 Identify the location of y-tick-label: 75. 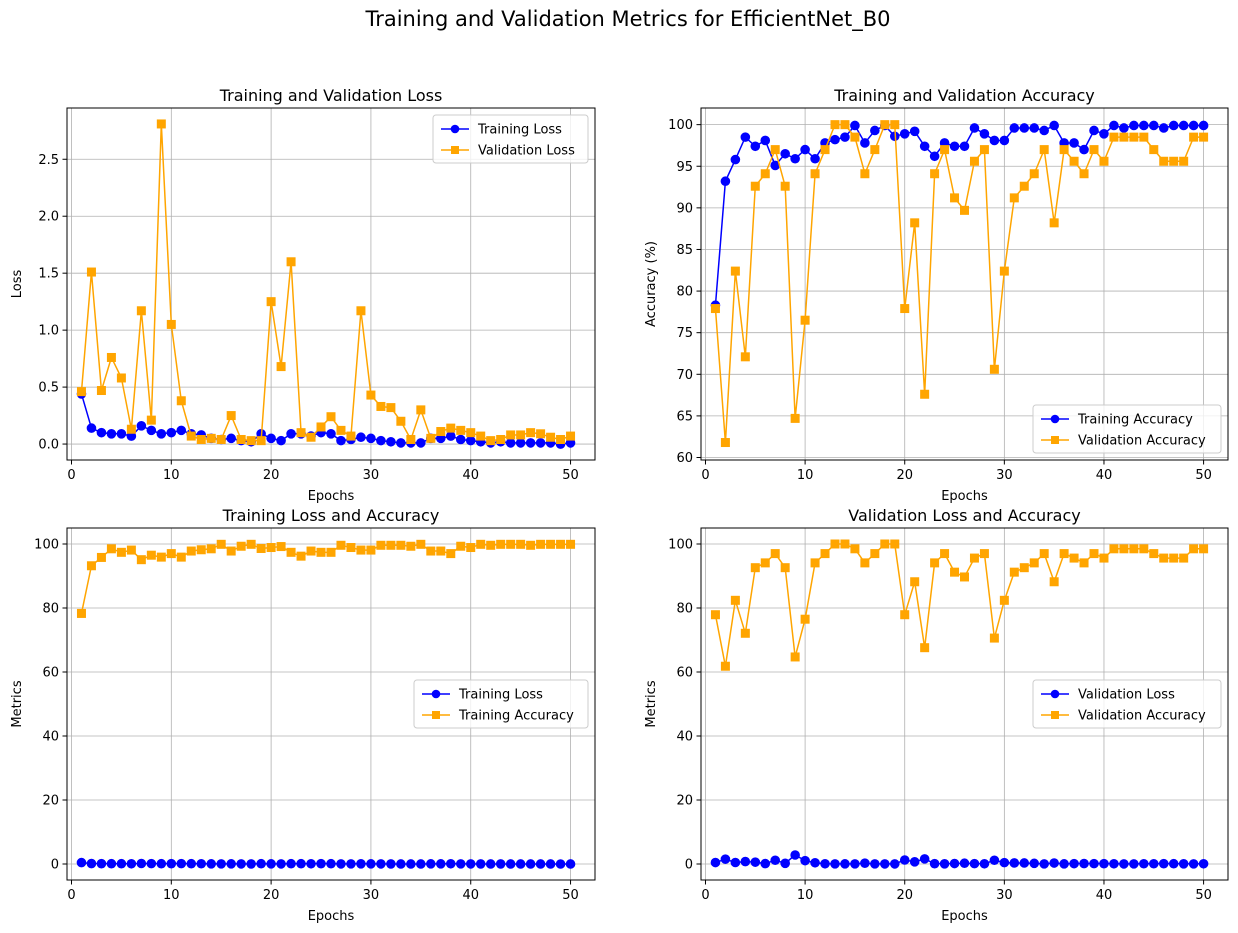
(684, 333).